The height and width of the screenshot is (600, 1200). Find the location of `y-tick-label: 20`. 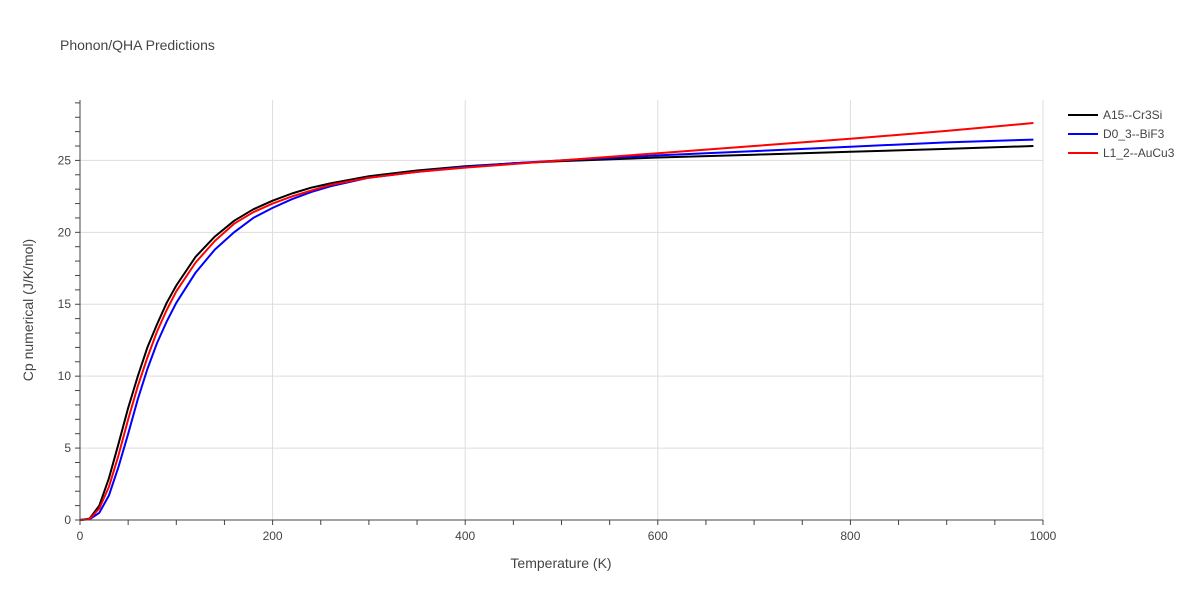

y-tick-label: 20 is located at coordinates (65, 232).